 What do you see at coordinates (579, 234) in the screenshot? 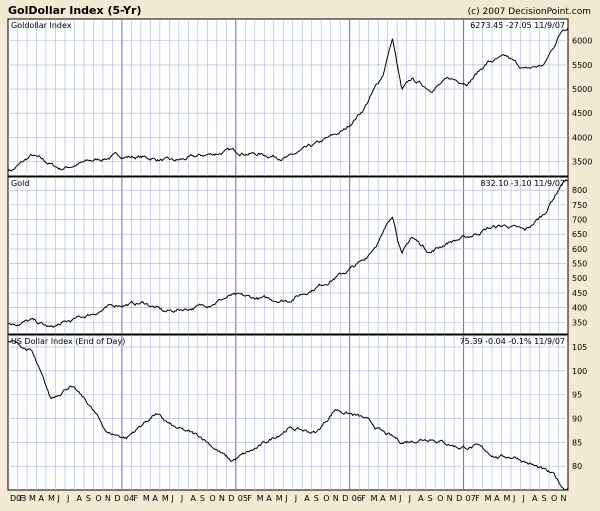
I see `y-tick-label: 650` at bounding box center [579, 234].